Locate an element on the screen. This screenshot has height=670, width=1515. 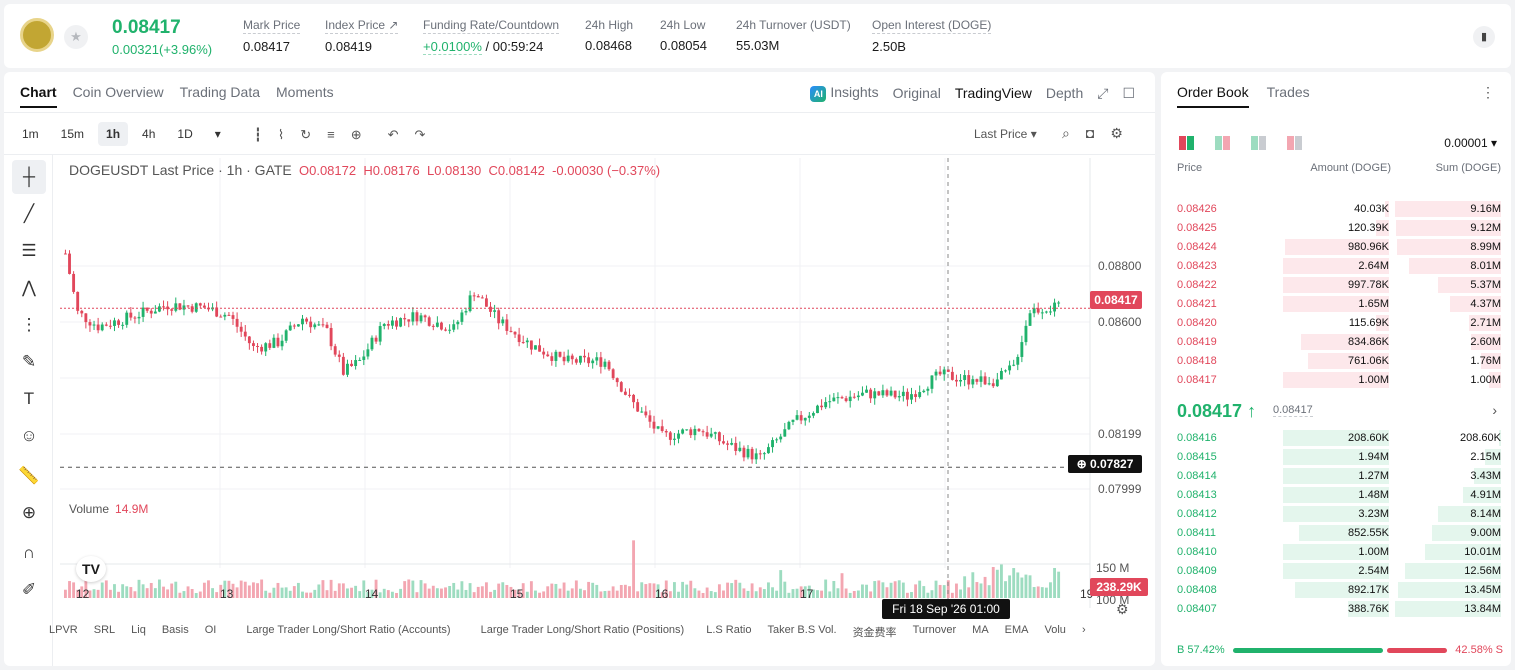
expand-icon: ⤢ is located at coordinates (1103, 92).